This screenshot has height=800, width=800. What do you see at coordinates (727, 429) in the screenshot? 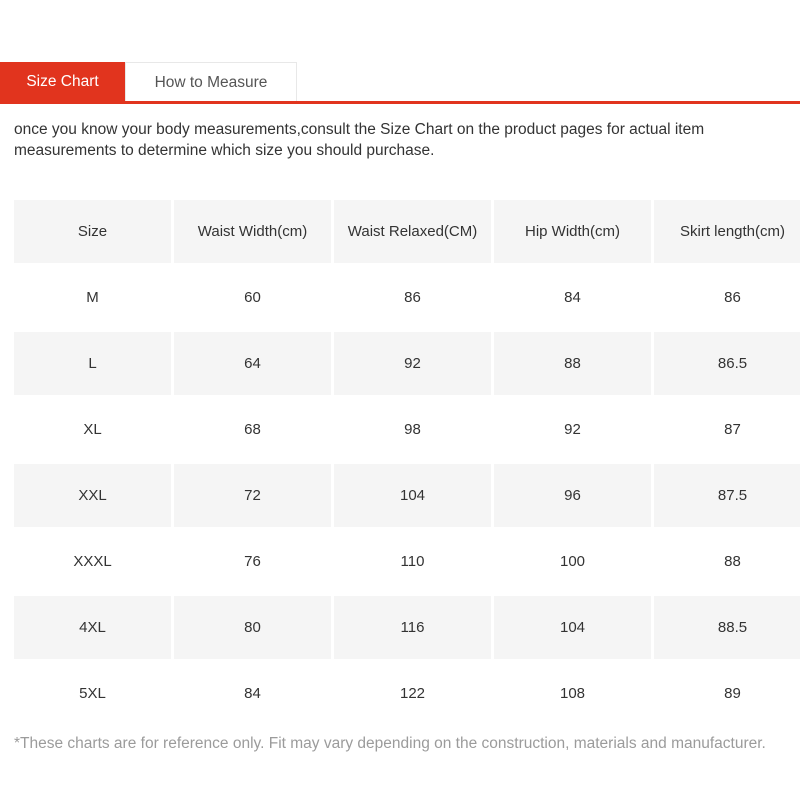
I see `table-cell: 87` at bounding box center [727, 429].